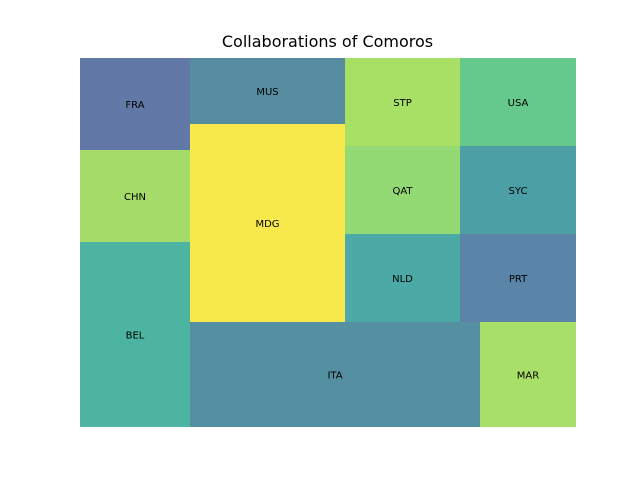 The image size is (640, 480). I want to click on treemap-tile-ita, so click(335, 374).